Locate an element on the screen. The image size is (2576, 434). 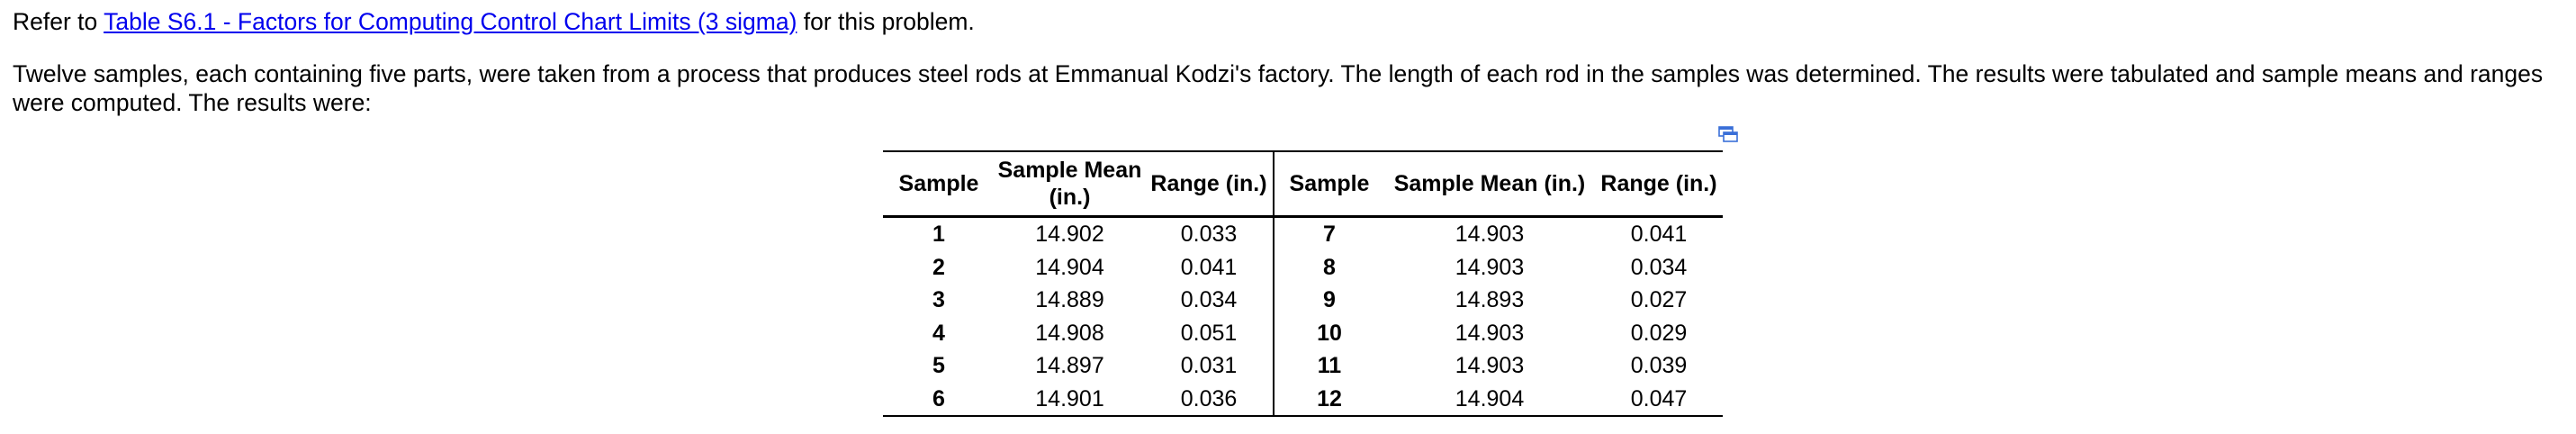
table-row: 2 14.904 0.041 8 14.903 0.034 is located at coordinates (1303, 267).